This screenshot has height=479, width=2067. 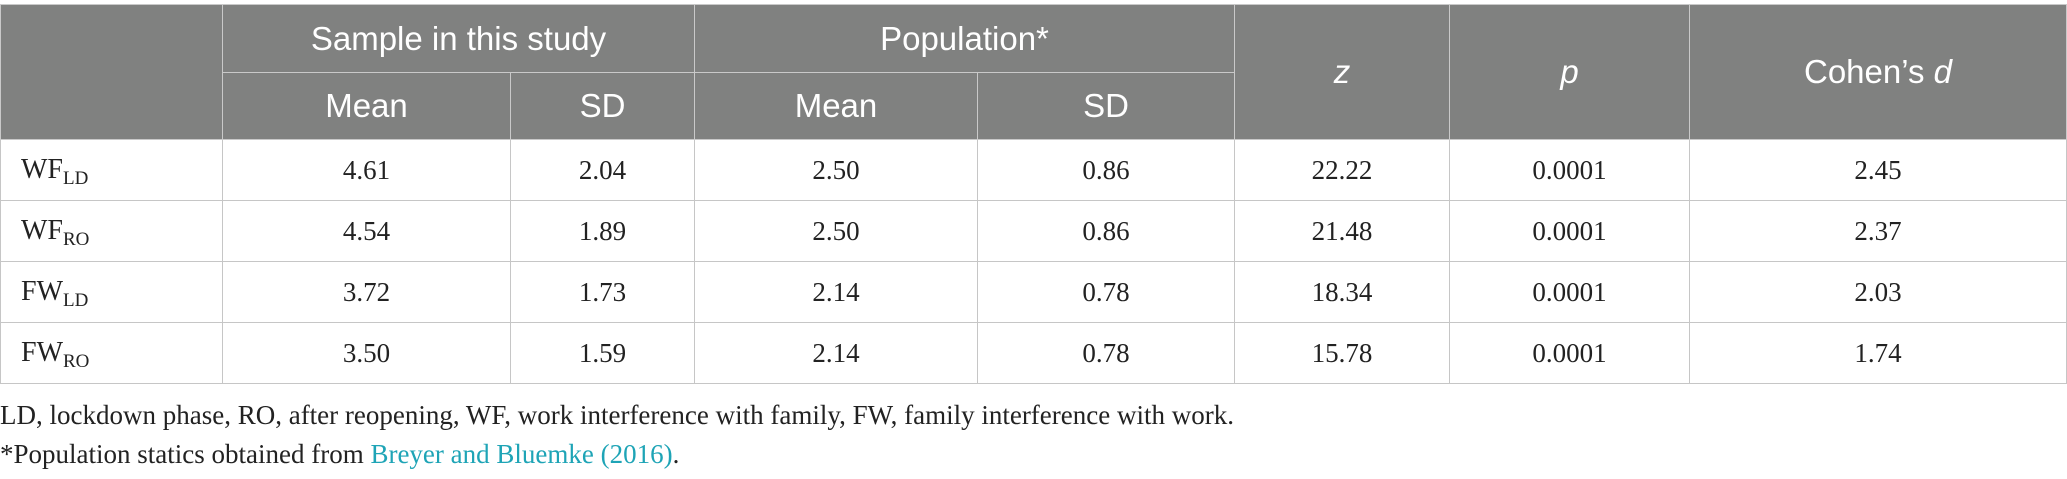 I want to click on cell-sample-mean: 3.72, so click(x=366, y=292).